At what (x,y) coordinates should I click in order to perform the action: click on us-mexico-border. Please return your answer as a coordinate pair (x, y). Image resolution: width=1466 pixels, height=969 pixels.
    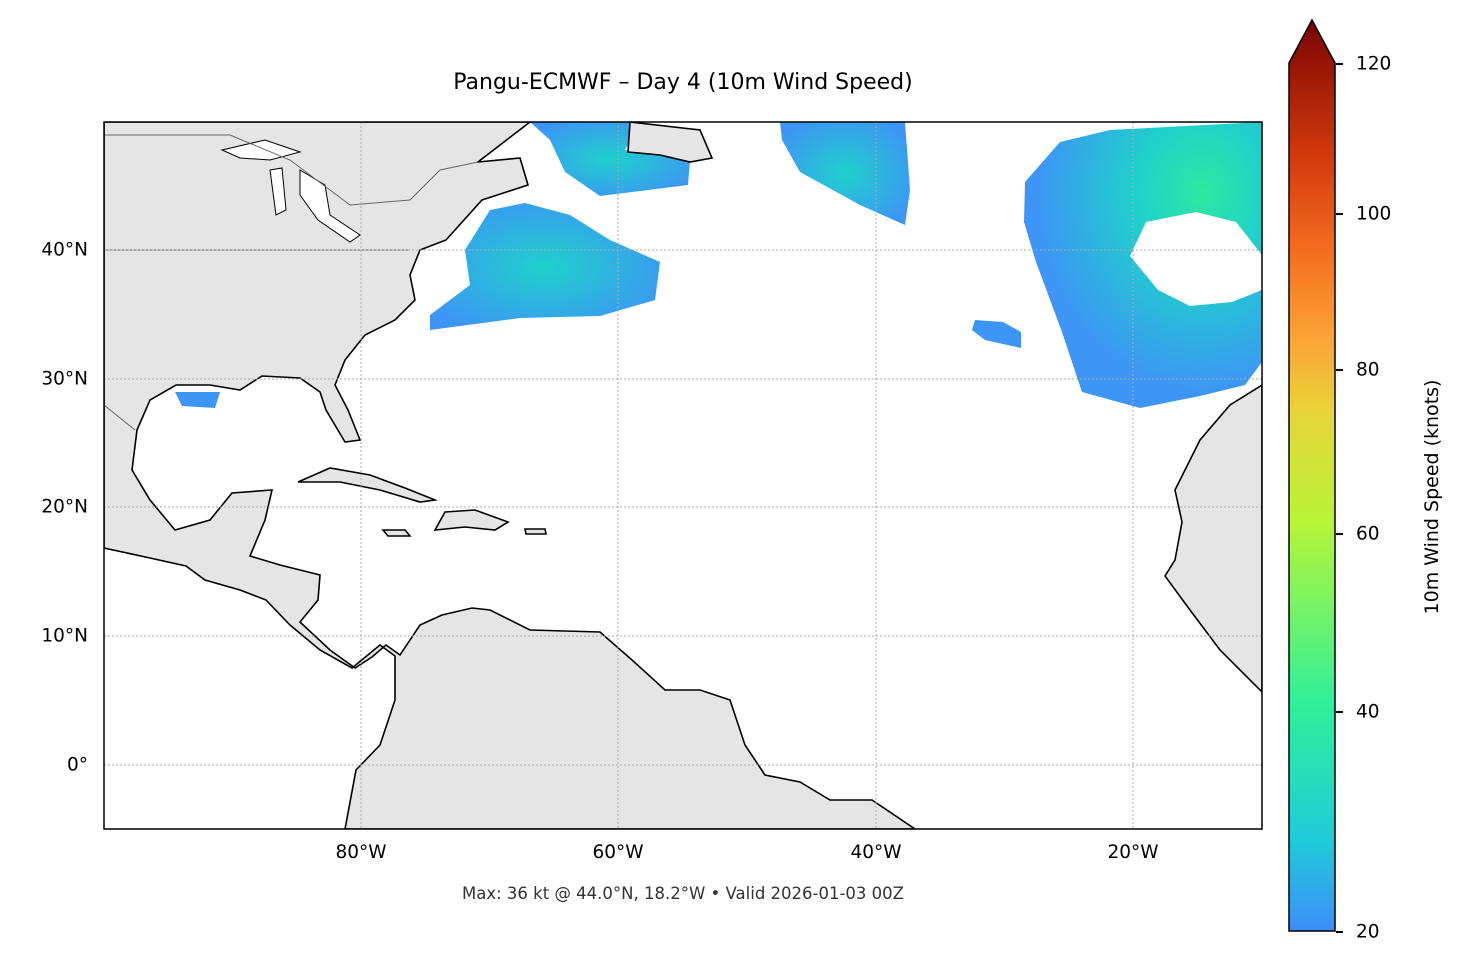
    Looking at the image, I should click on (120, 417).